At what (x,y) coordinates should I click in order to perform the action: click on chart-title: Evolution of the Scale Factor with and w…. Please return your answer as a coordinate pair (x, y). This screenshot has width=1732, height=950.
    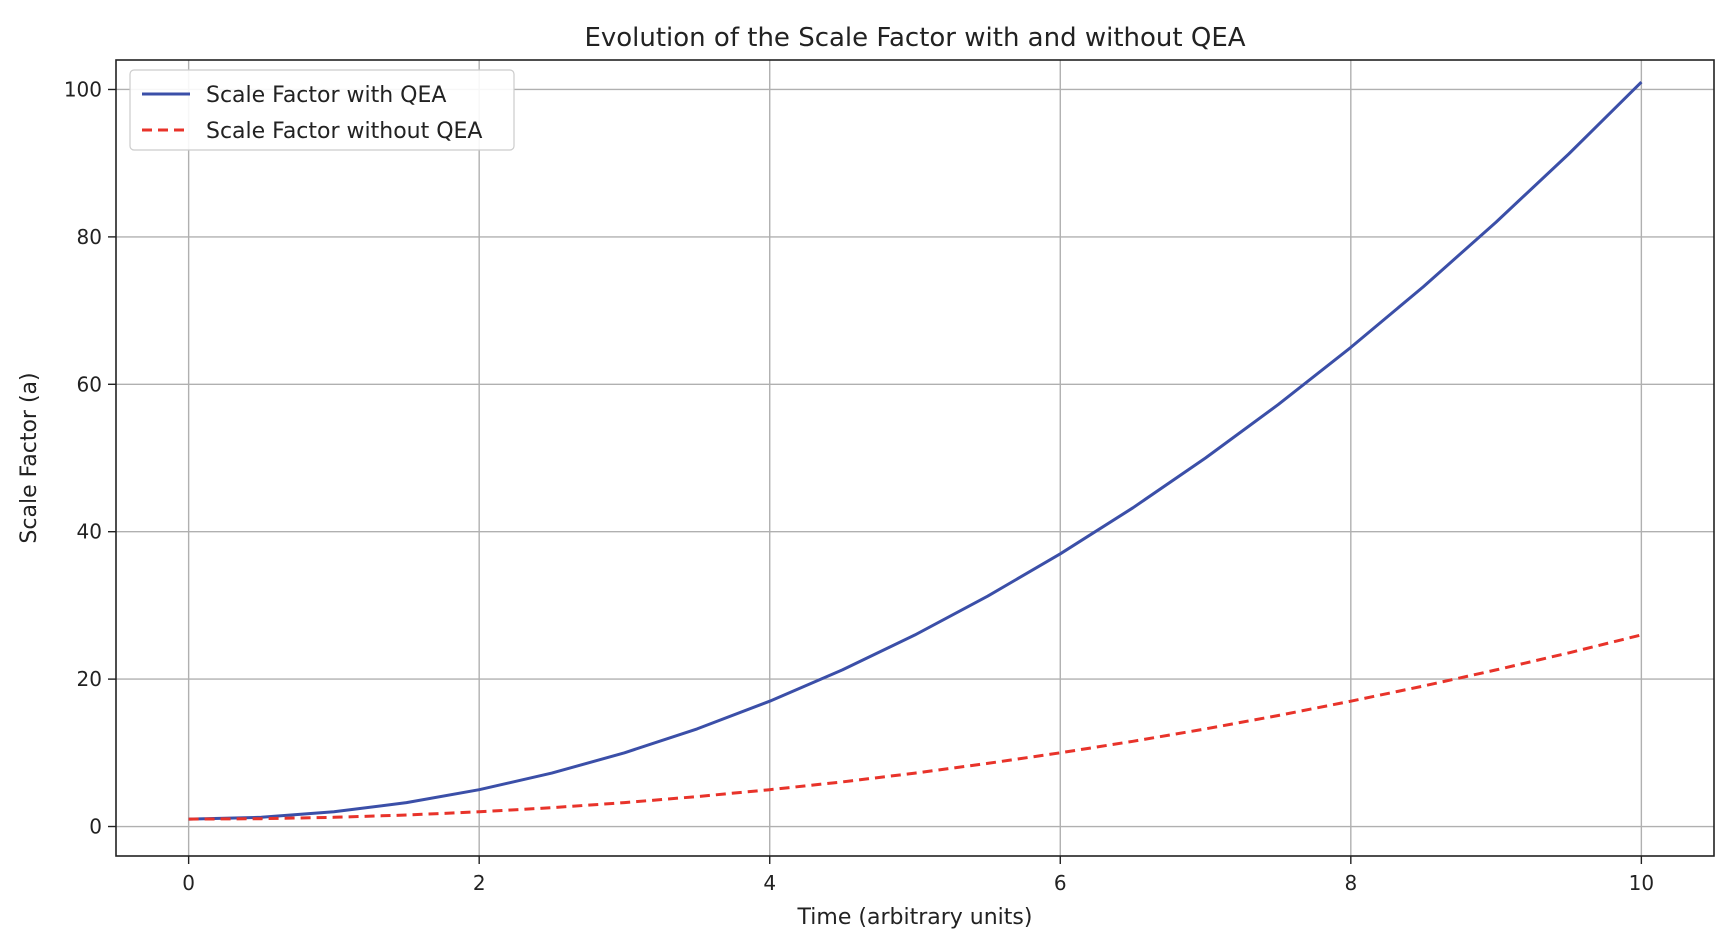
    Looking at the image, I should click on (914, 38).